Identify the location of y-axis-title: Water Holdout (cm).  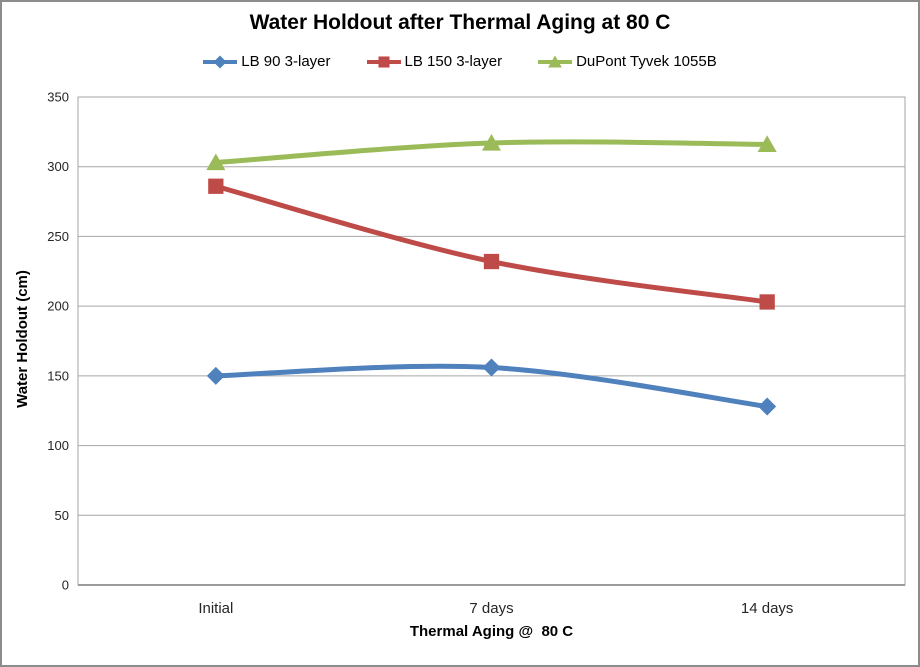
(22, 339).